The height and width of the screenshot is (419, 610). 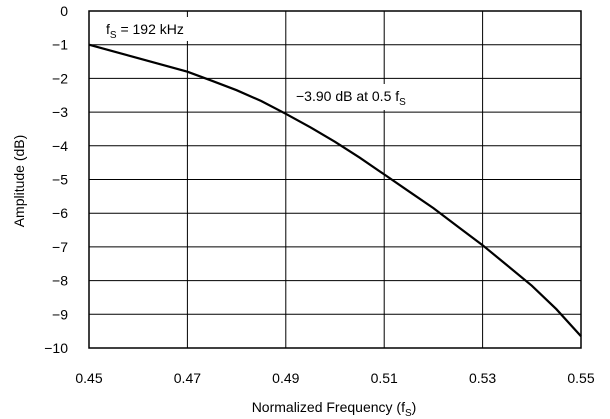 I want to click on y-tick-label: −10, so click(x=56, y=348).